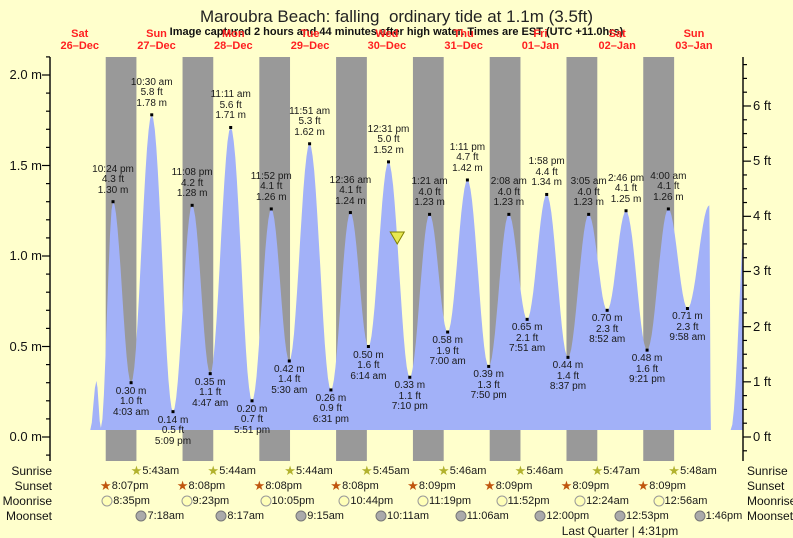 The width and height of the screenshot is (793, 538). What do you see at coordinates (588, 192) in the screenshot?
I see `high-tide-label: 3:05 am 4.0 ft 1.23 m` at bounding box center [588, 192].